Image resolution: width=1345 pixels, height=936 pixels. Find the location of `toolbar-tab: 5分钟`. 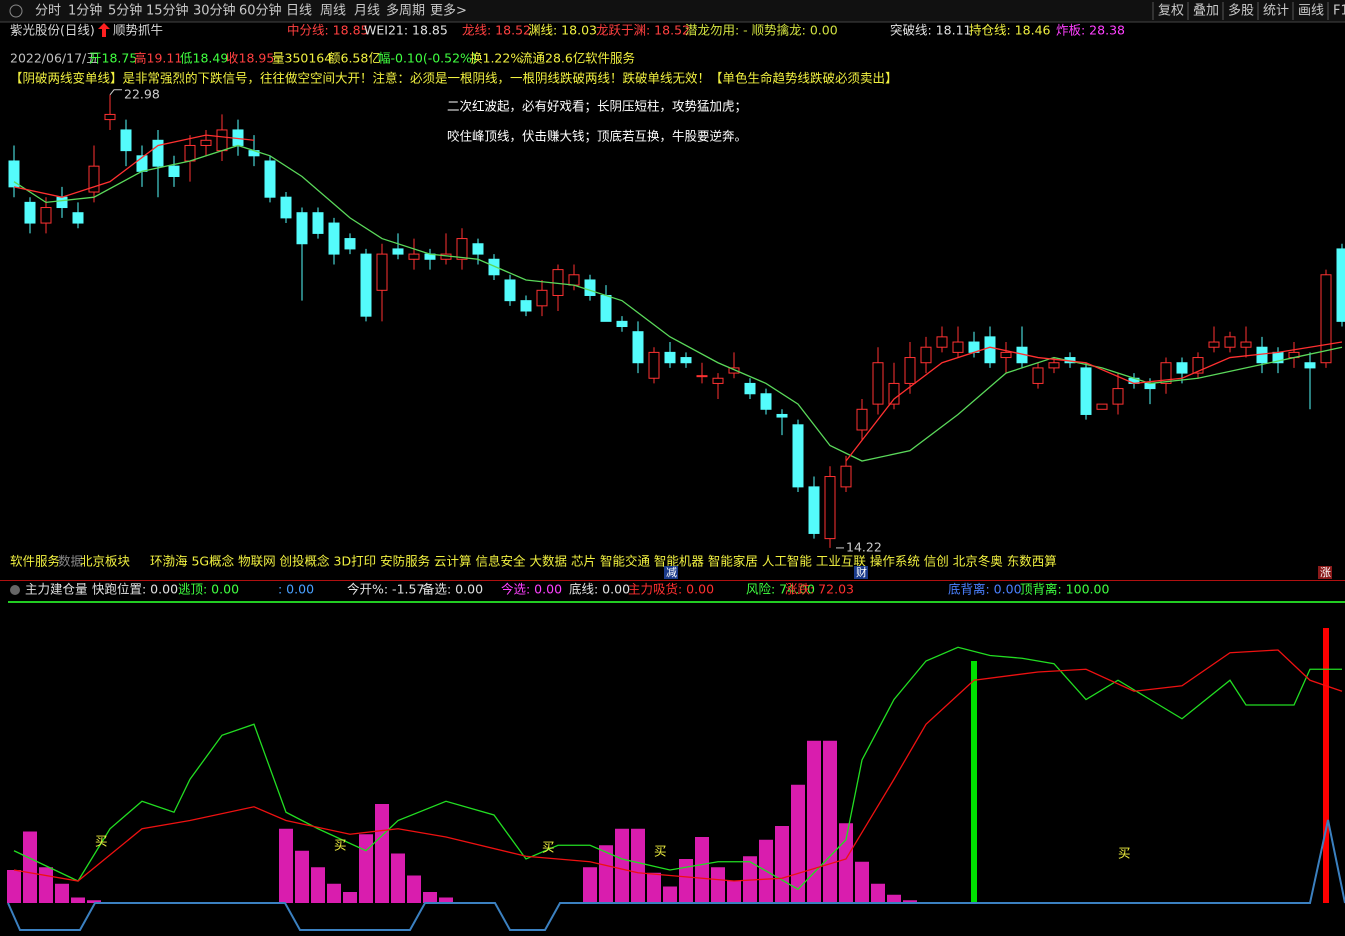

toolbar-tab: 5分钟 is located at coordinates (125, 11).